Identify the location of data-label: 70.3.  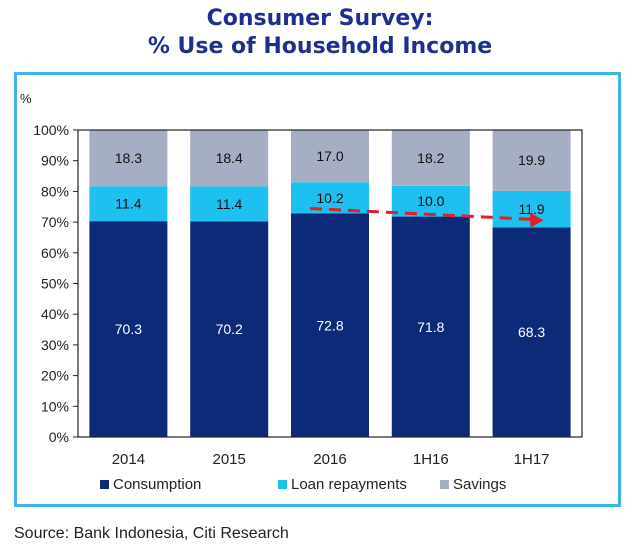
(128, 329).